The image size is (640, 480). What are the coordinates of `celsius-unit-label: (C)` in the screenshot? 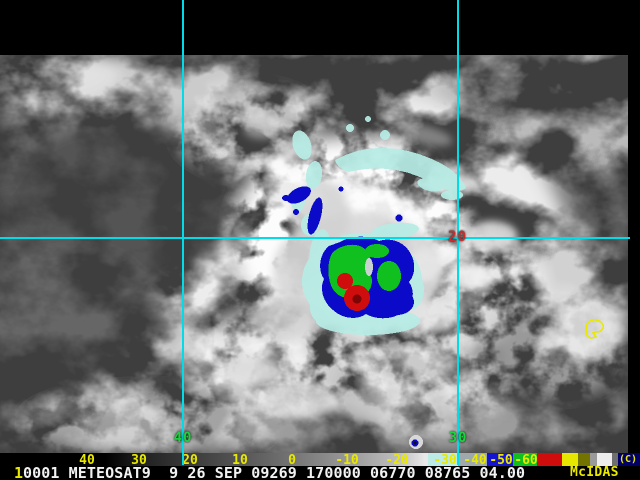 It's located at (627, 459).